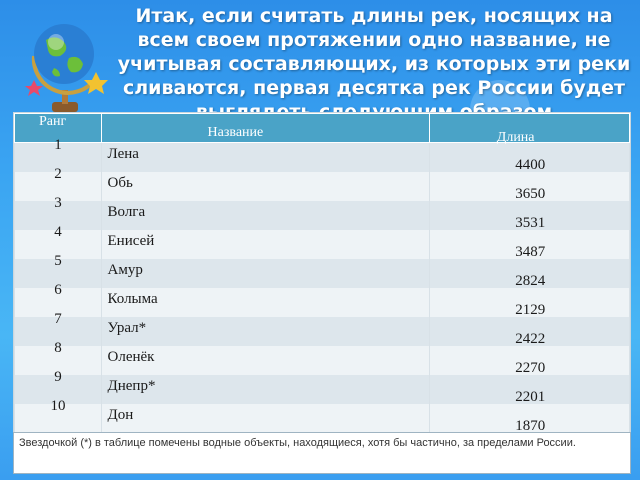  Describe the element at coordinates (322, 358) in the screenshot. I see `table-row: 8 Оленёк 2270` at that location.